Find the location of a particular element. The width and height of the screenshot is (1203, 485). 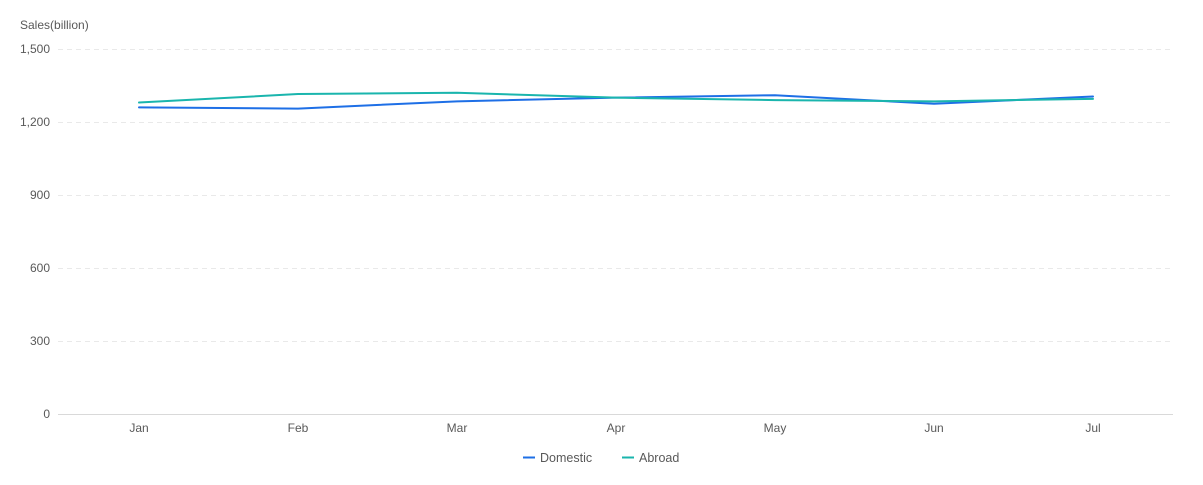

x-tick-label: Mar is located at coordinates (457, 428).